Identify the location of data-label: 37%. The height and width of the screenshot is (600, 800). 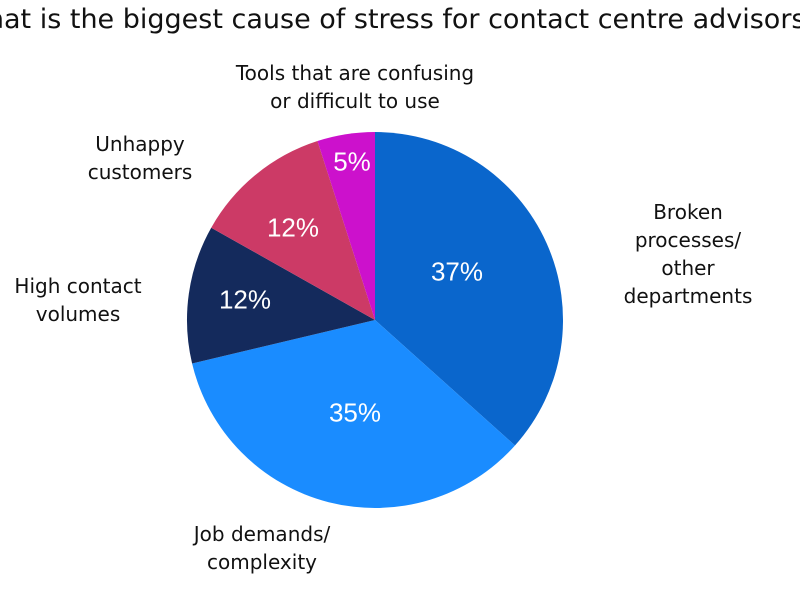
(457, 271).